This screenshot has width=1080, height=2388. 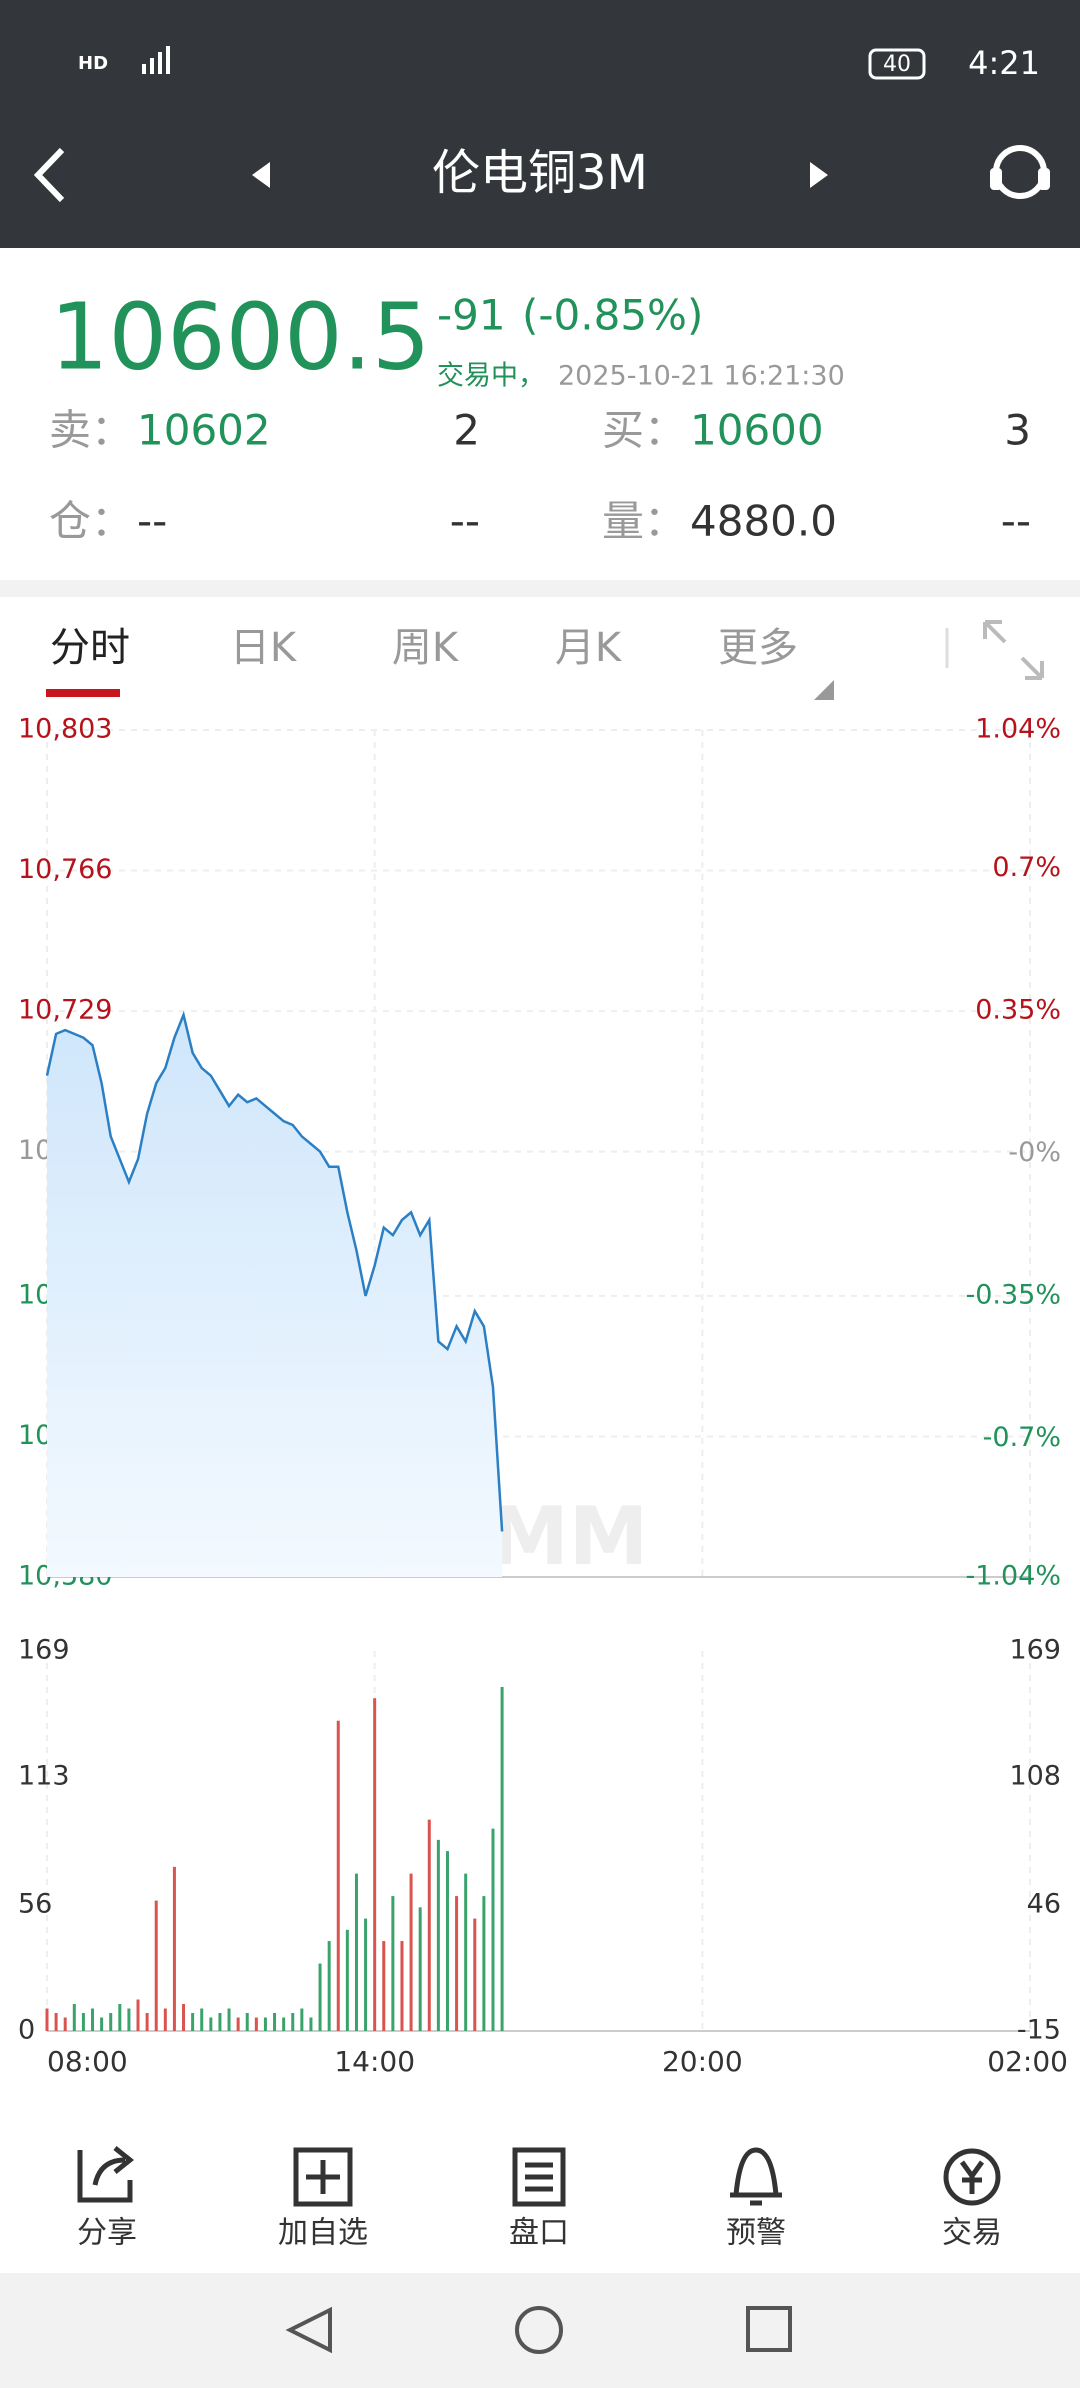 What do you see at coordinates (702, 2061) in the screenshot?
I see `x-tick-label: 20:00` at bounding box center [702, 2061].